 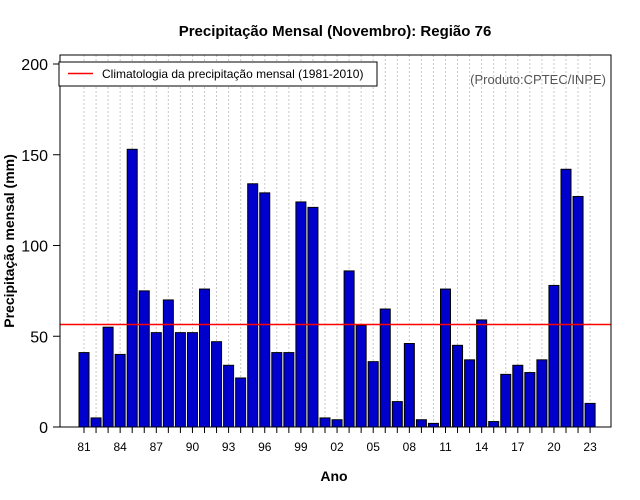 What do you see at coordinates (277, 390) in the screenshot?
I see `bar-1997` at bounding box center [277, 390].